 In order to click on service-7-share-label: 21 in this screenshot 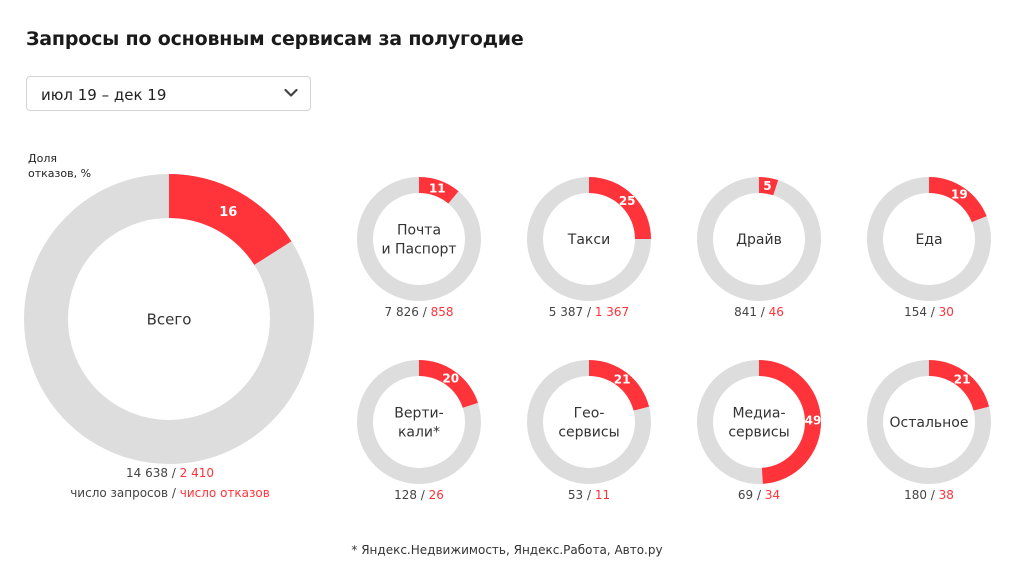, I will do `click(962, 380)`.